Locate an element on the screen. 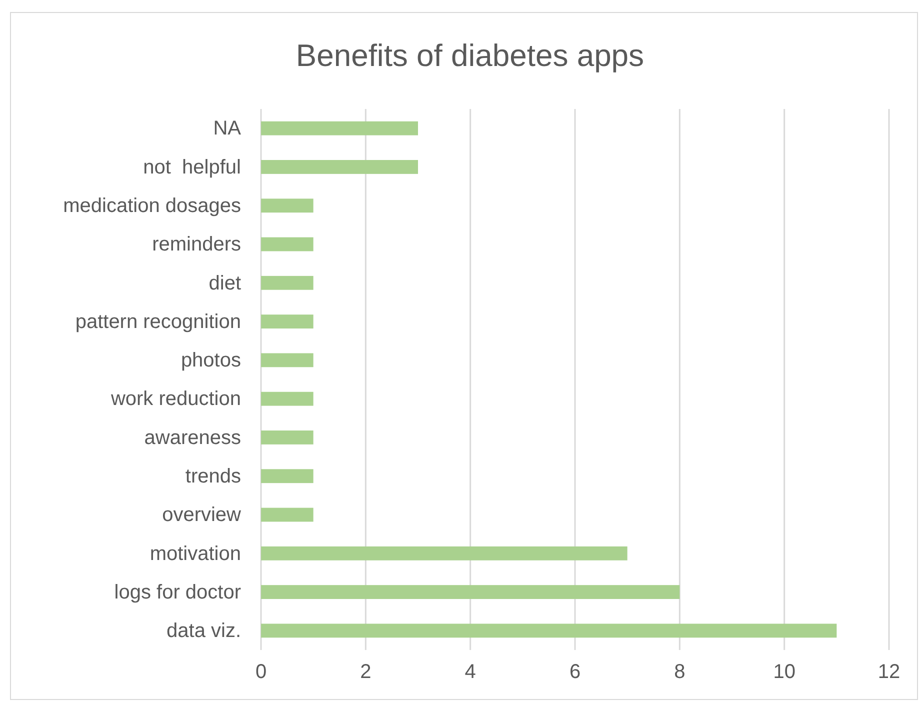  x-tick-label: 0 is located at coordinates (261, 672).